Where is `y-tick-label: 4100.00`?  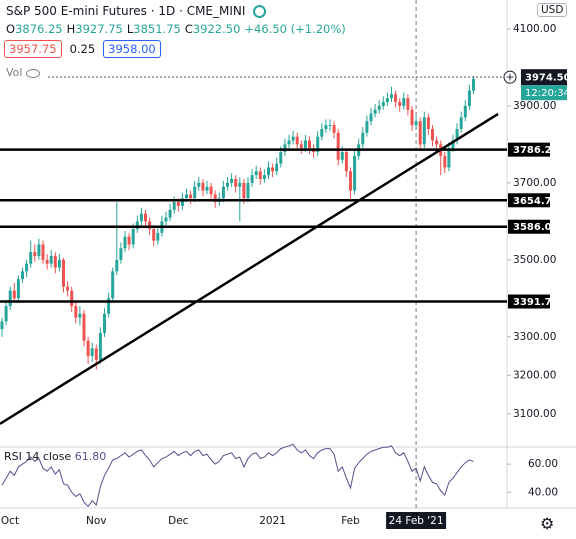 y-tick-label: 4100.00 is located at coordinates (534, 29).